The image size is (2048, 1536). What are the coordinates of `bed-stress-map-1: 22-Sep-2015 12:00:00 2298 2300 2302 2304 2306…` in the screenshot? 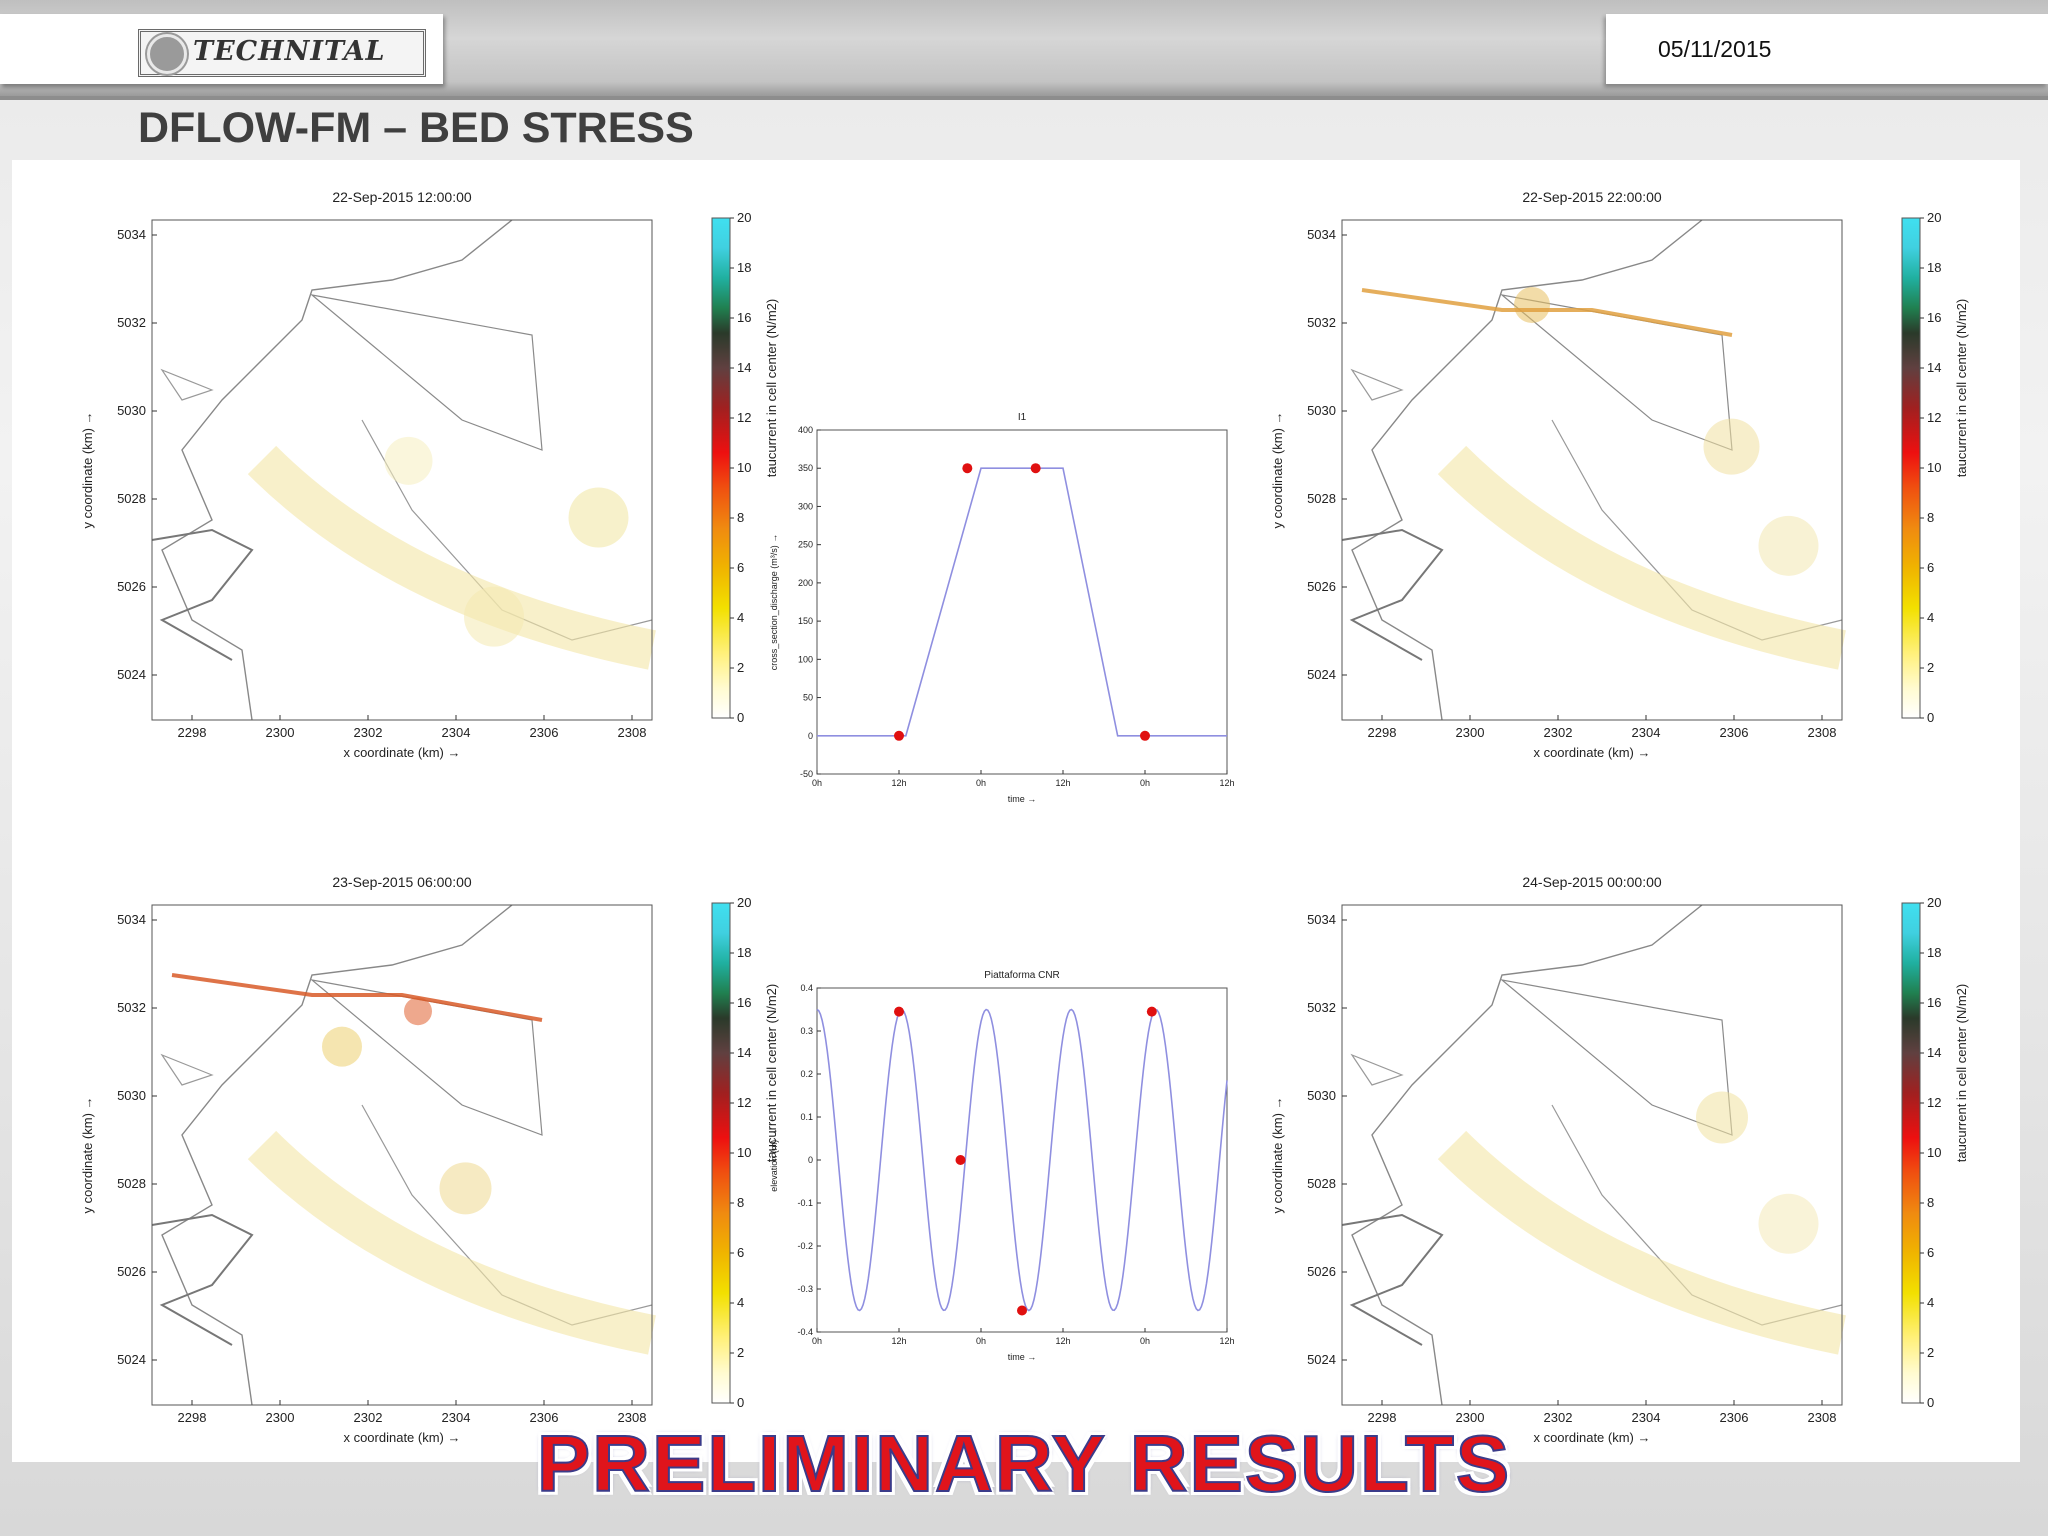 It's located at (429, 474).